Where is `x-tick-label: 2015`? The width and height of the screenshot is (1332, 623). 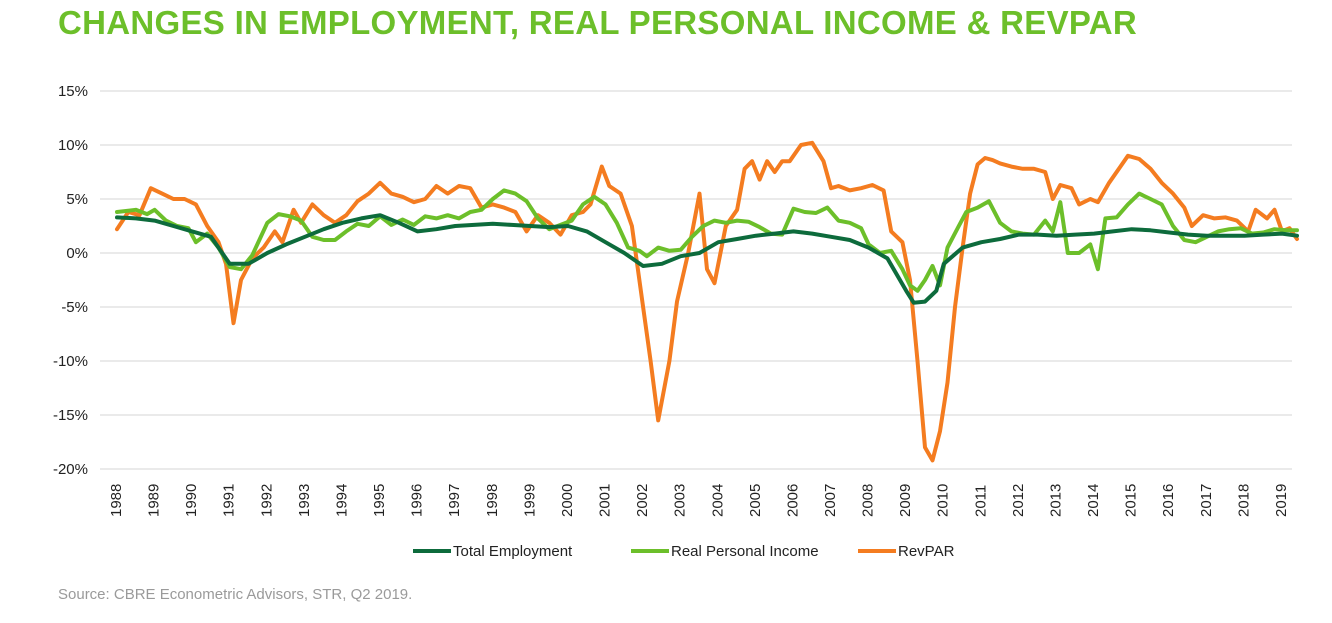
x-tick-label: 2015 is located at coordinates (1131, 500).